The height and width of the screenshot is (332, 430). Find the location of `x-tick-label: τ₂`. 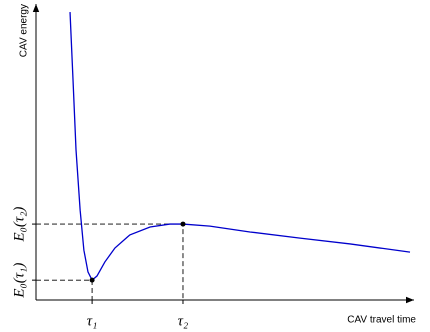

x-tick-label: τ₂ is located at coordinates (183, 321).